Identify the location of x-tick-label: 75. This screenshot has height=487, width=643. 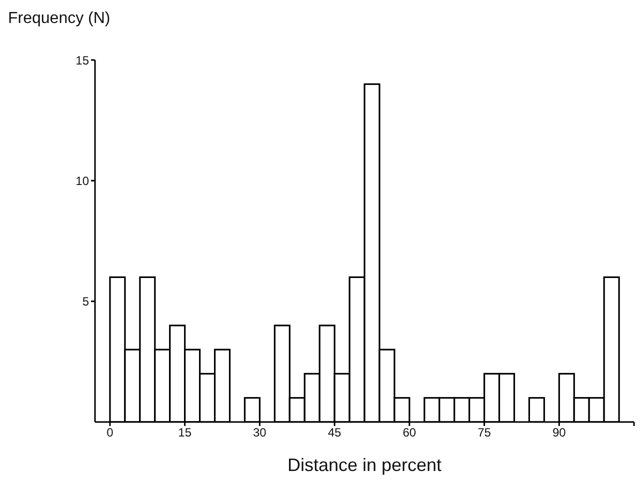
(485, 433).